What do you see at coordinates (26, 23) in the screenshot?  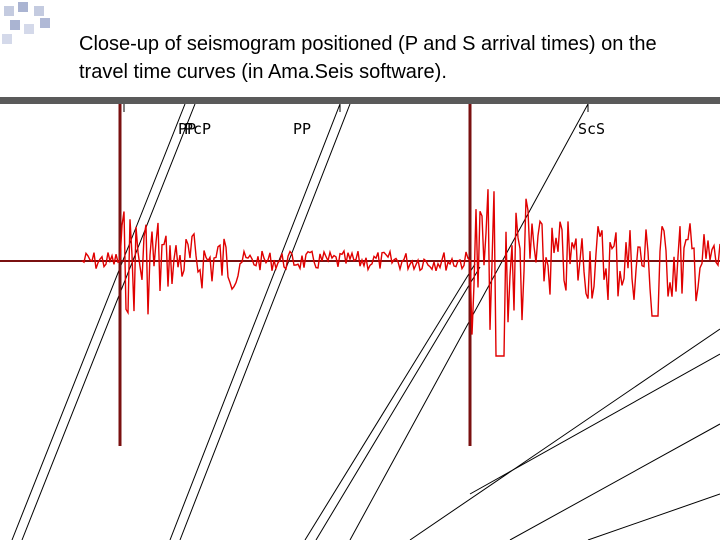 I see `decorative-squares` at bounding box center [26, 23].